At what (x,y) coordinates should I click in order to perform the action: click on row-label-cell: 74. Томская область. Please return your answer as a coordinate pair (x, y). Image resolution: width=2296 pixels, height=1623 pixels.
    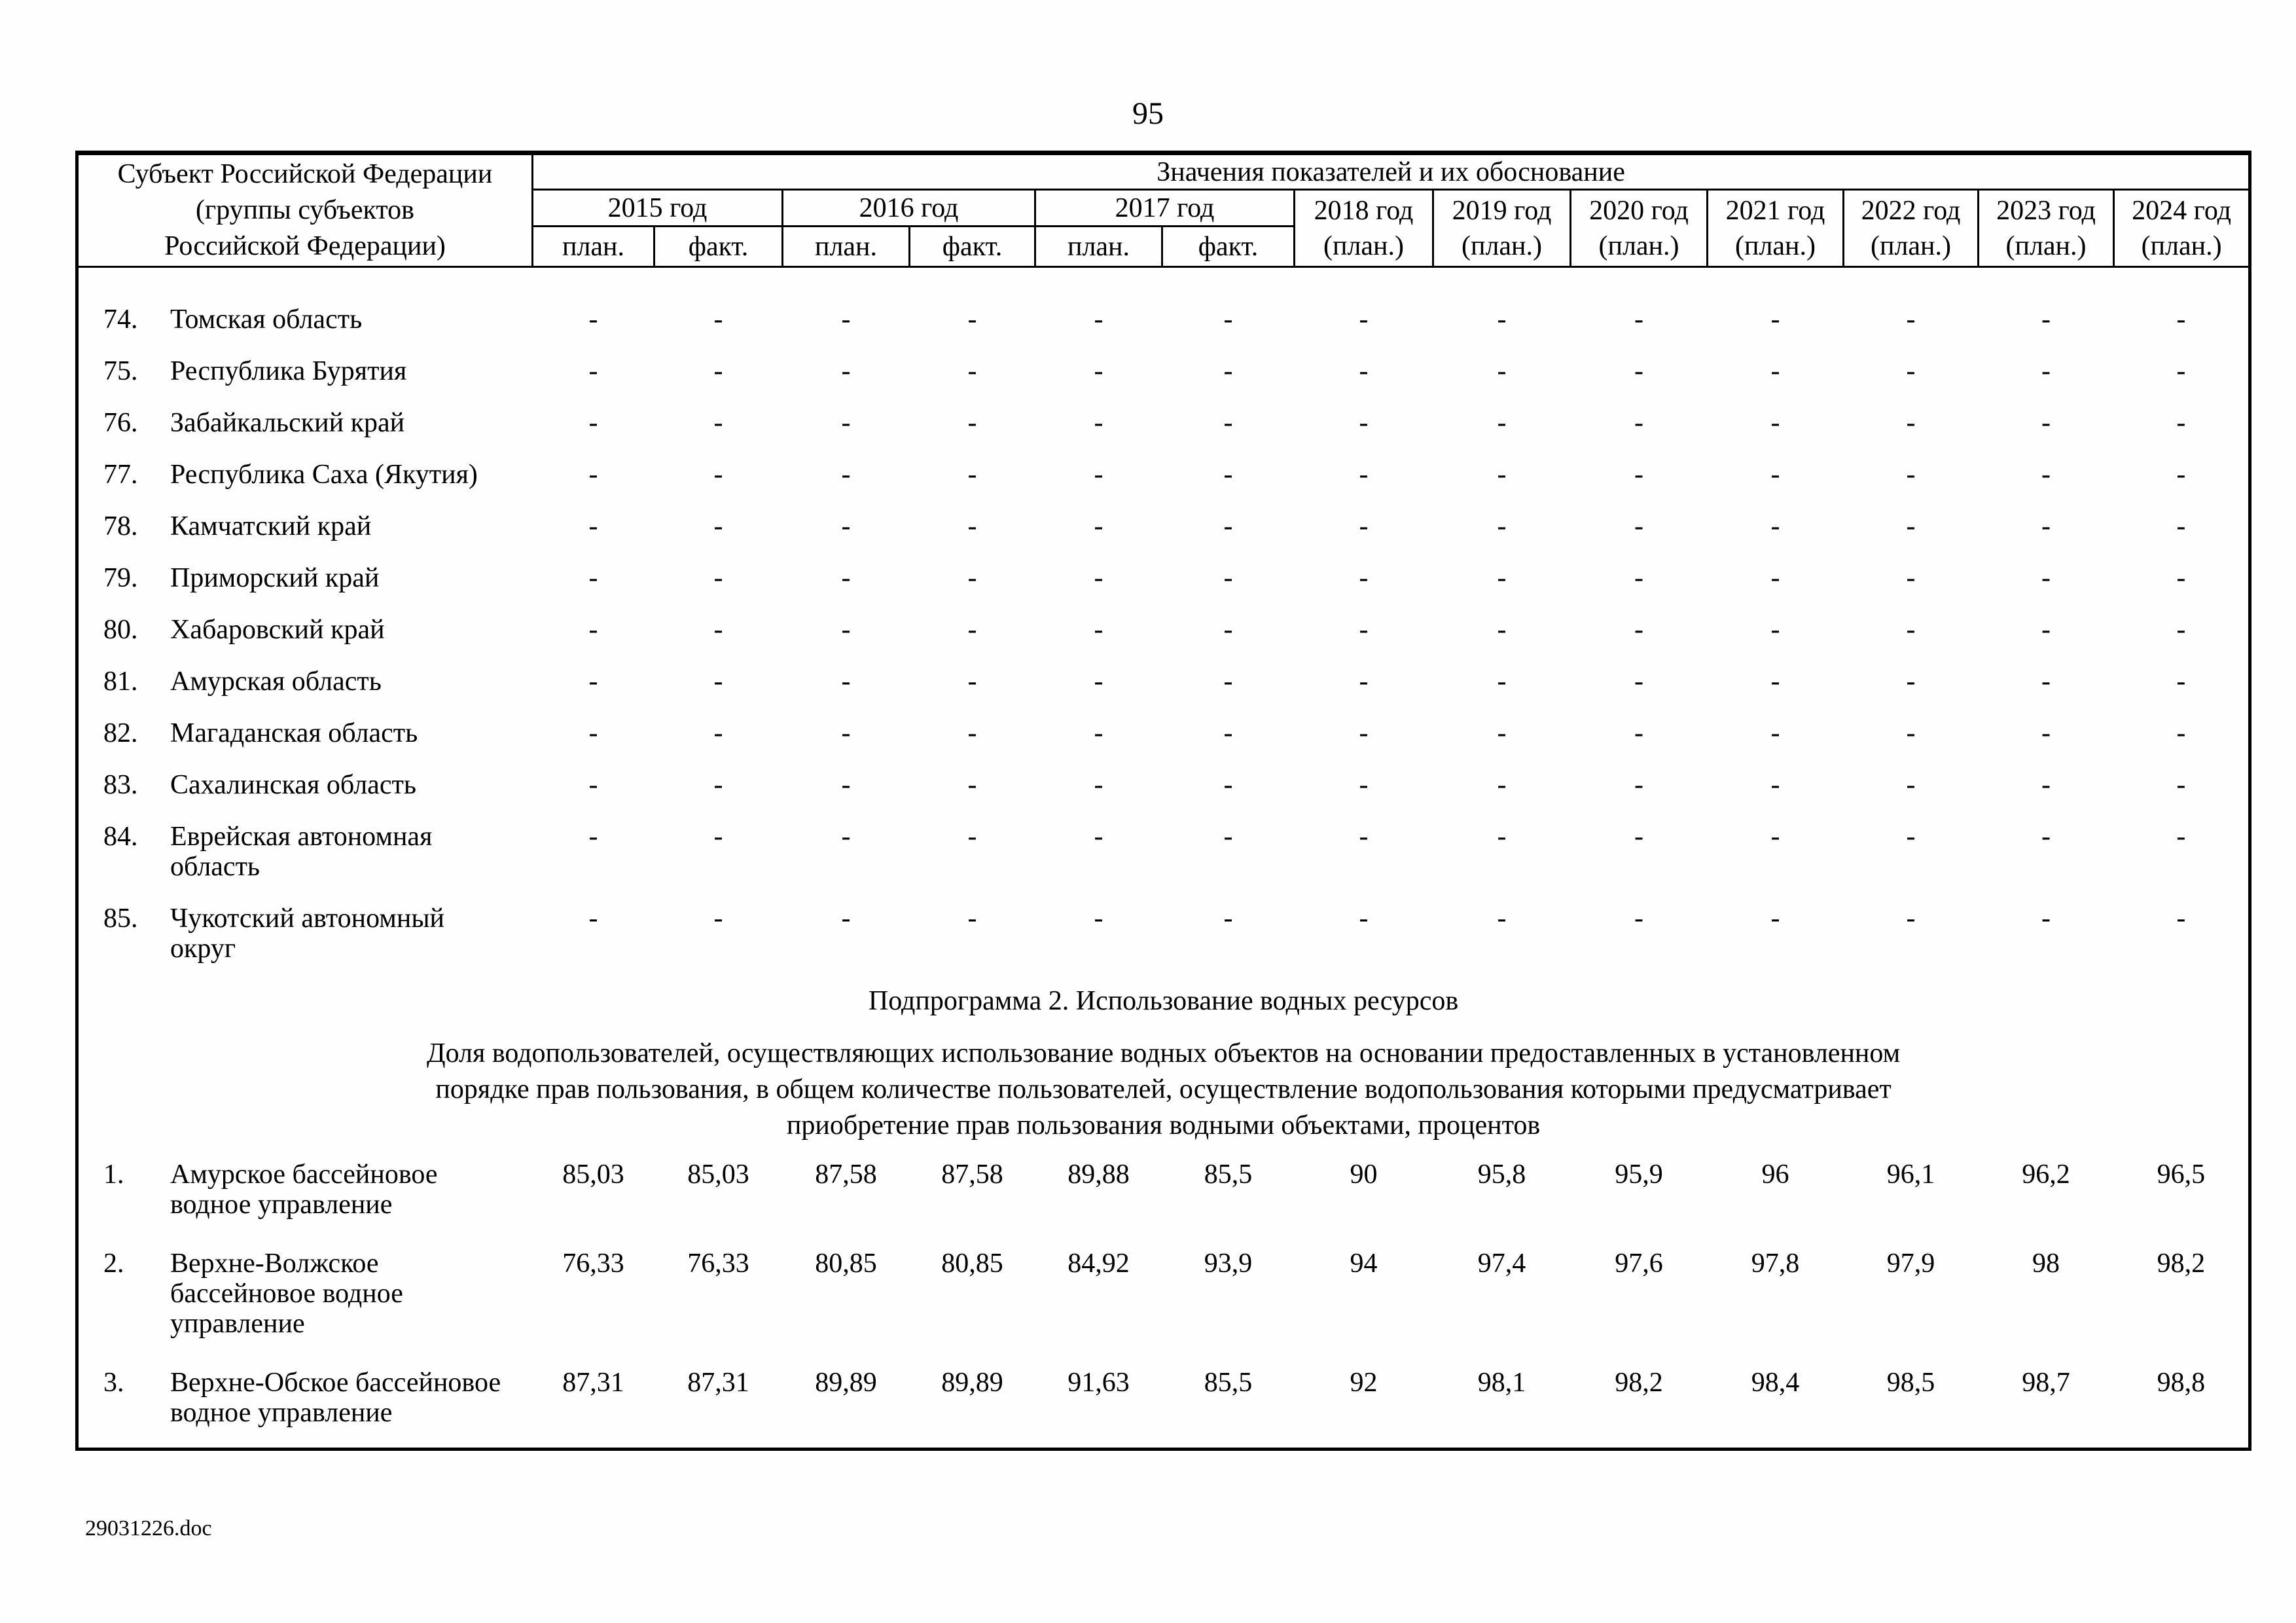
    Looking at the image, I should click on (305, 306).